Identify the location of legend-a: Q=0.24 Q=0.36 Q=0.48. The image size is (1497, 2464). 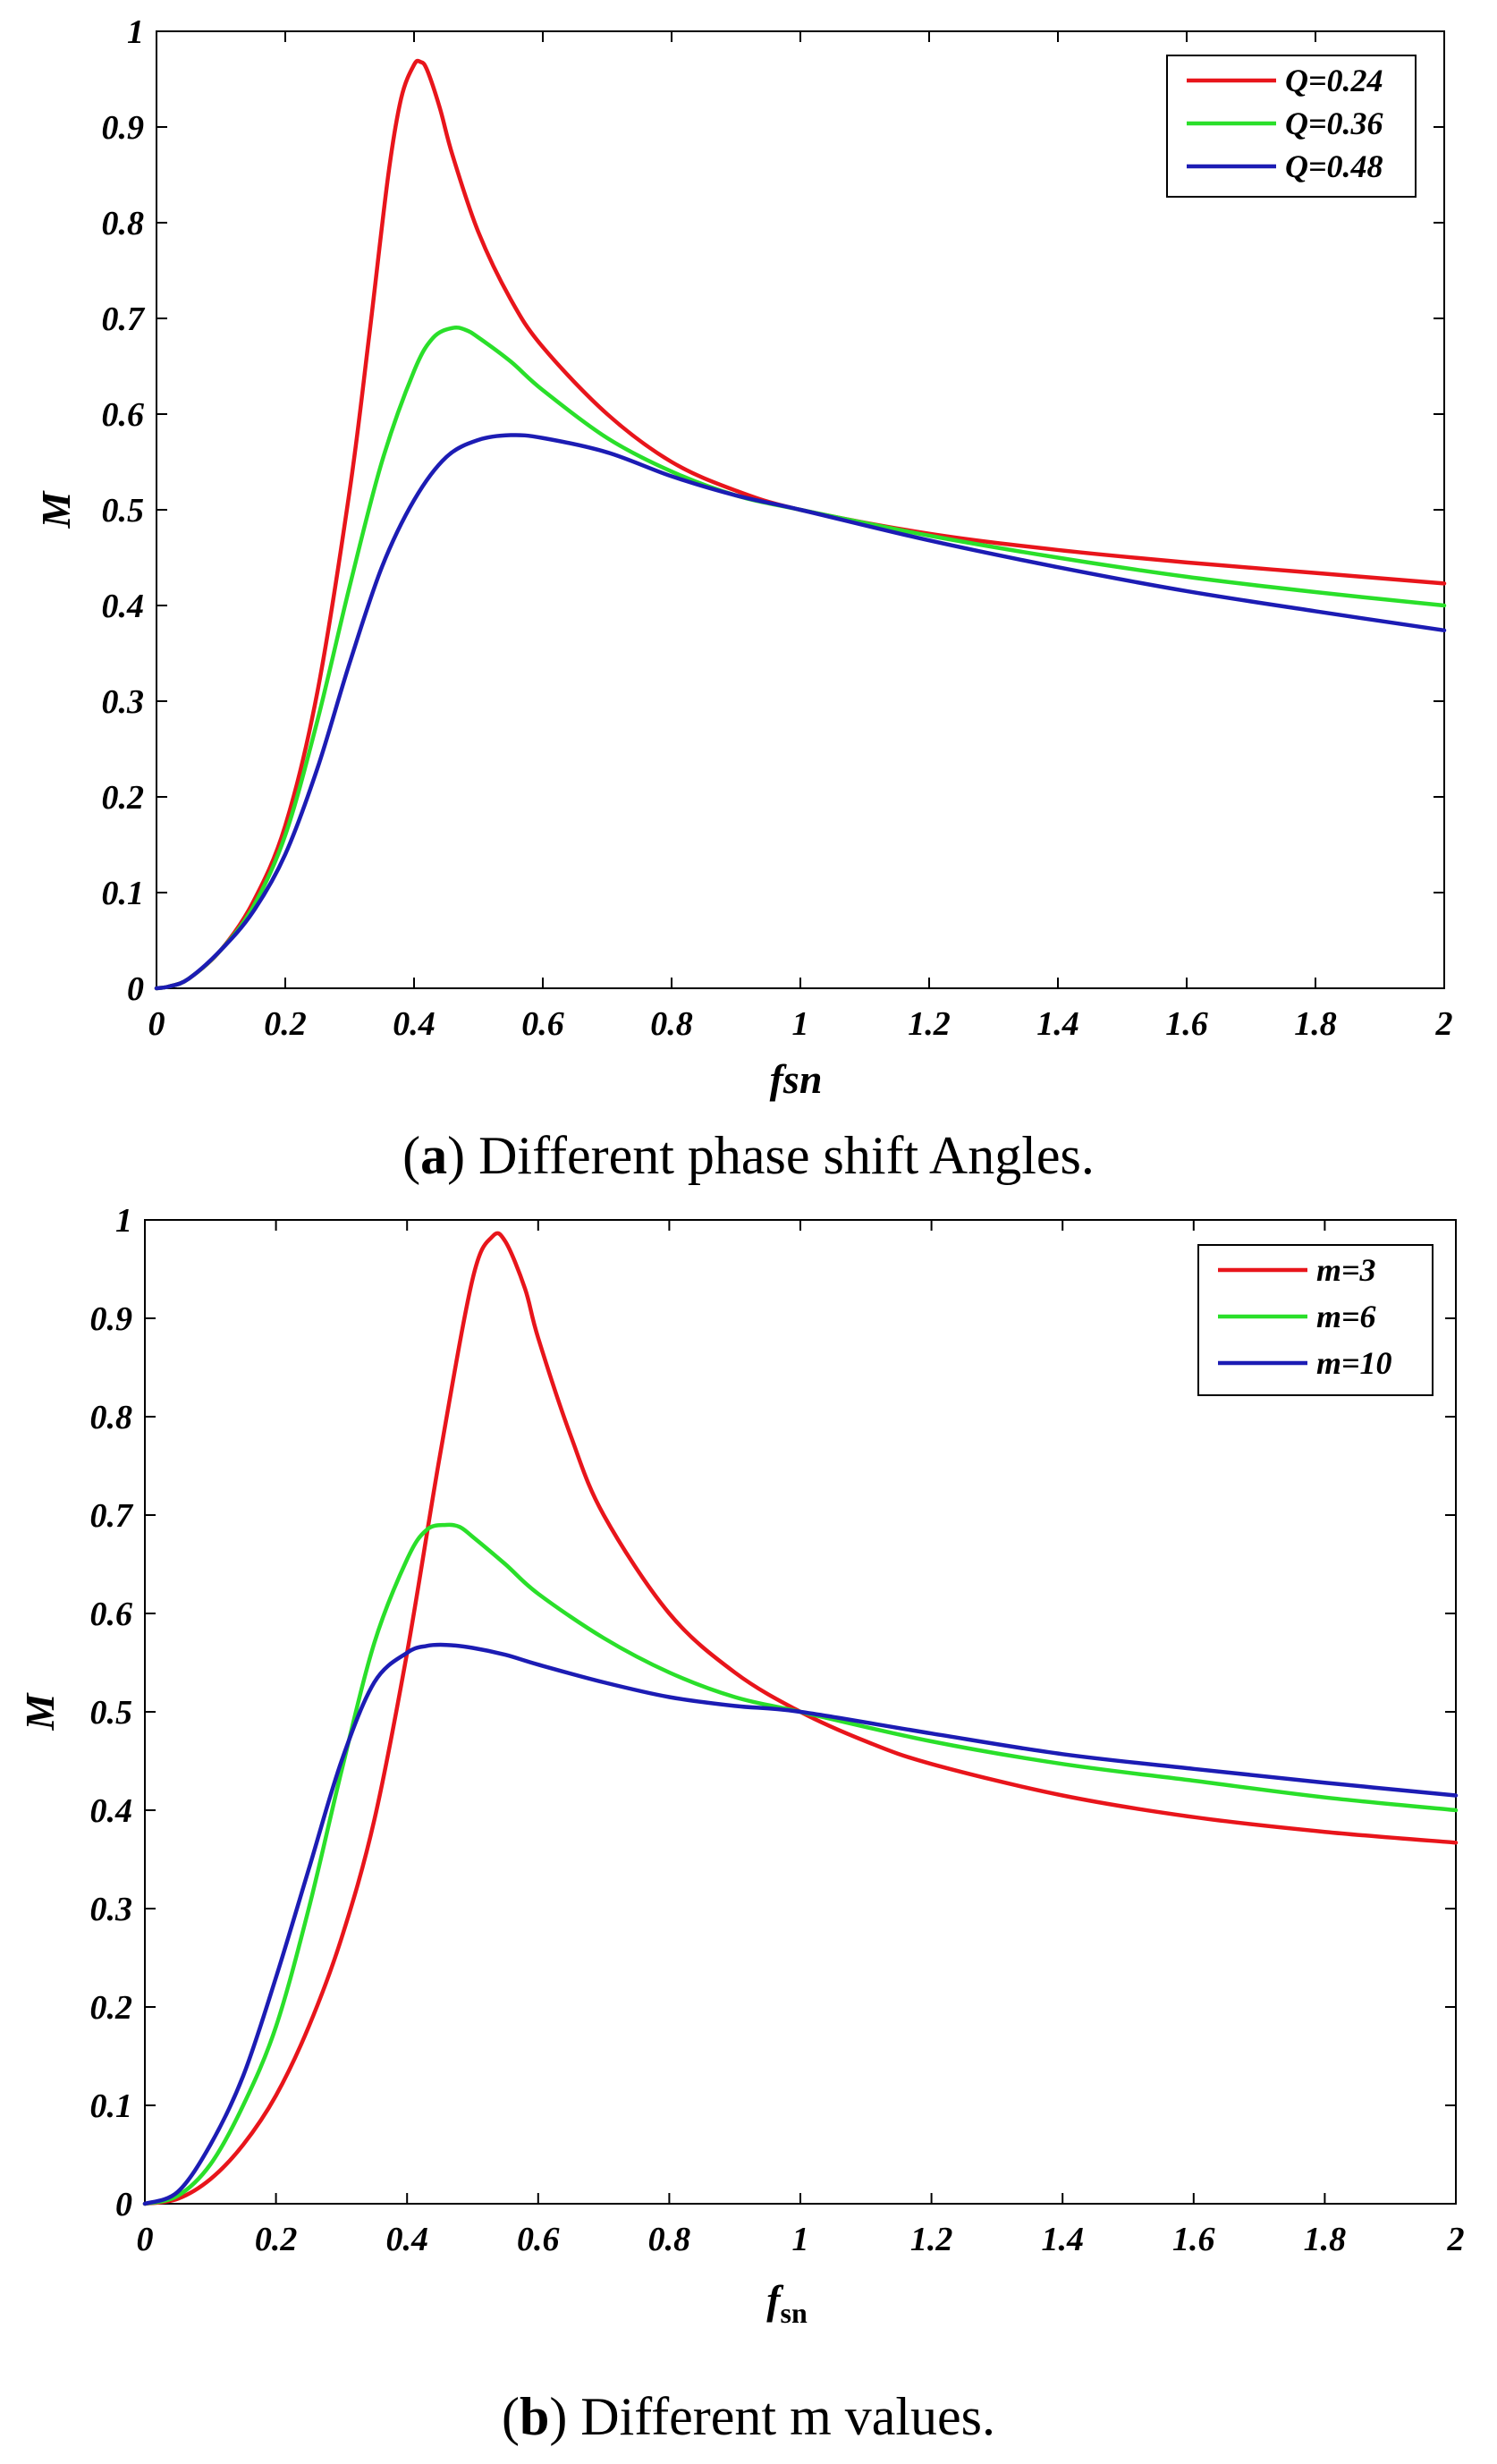
(1291, 126).